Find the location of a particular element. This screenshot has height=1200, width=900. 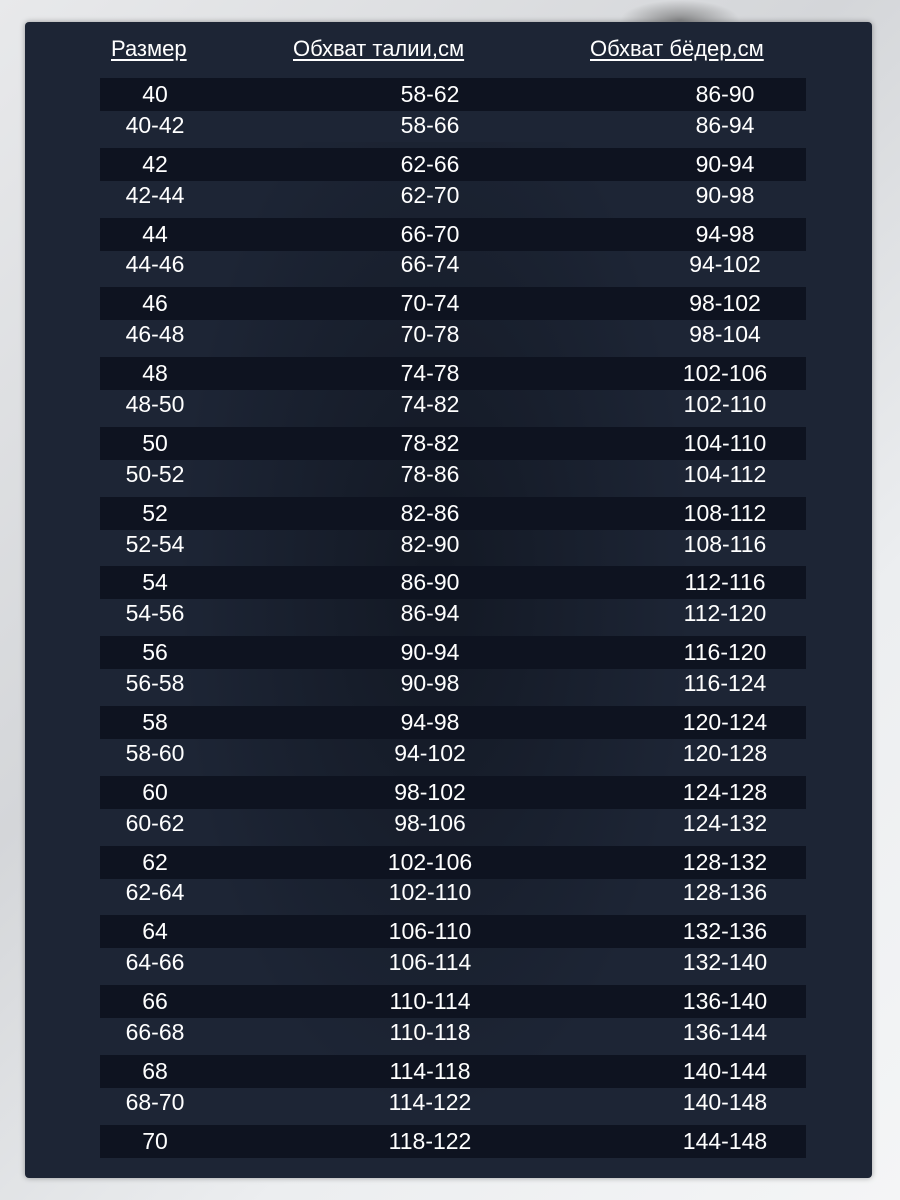

size-cell-text: 70 is located at coordinates (155, 1140).